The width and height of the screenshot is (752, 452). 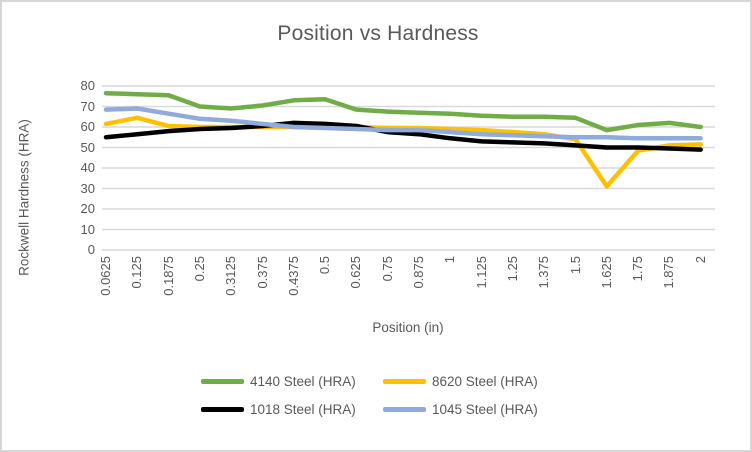 What do you see at coordinates (24, 197) in the screenshot?
I see `y-axis-title: Rockwell Hardness (HRA)` at bounding box center [24, 197].